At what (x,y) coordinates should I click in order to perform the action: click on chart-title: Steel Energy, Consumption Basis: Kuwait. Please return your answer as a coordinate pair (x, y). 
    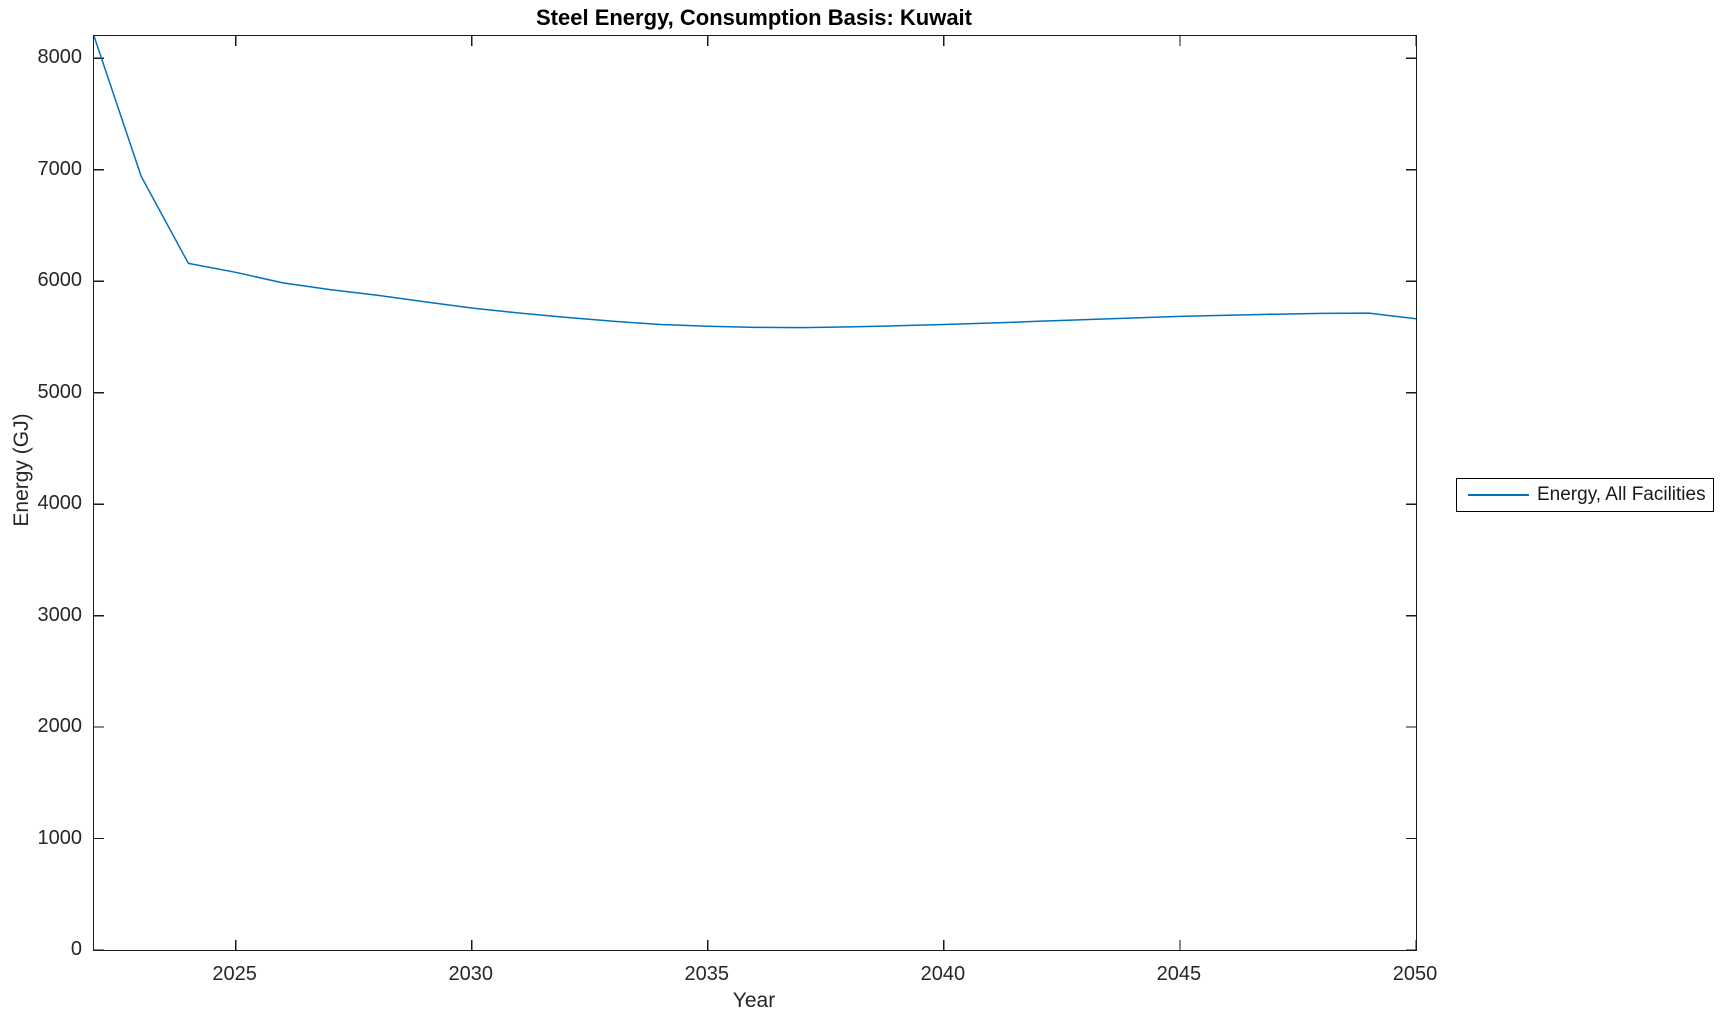
    Looking at the image, I should click on (754, 17).